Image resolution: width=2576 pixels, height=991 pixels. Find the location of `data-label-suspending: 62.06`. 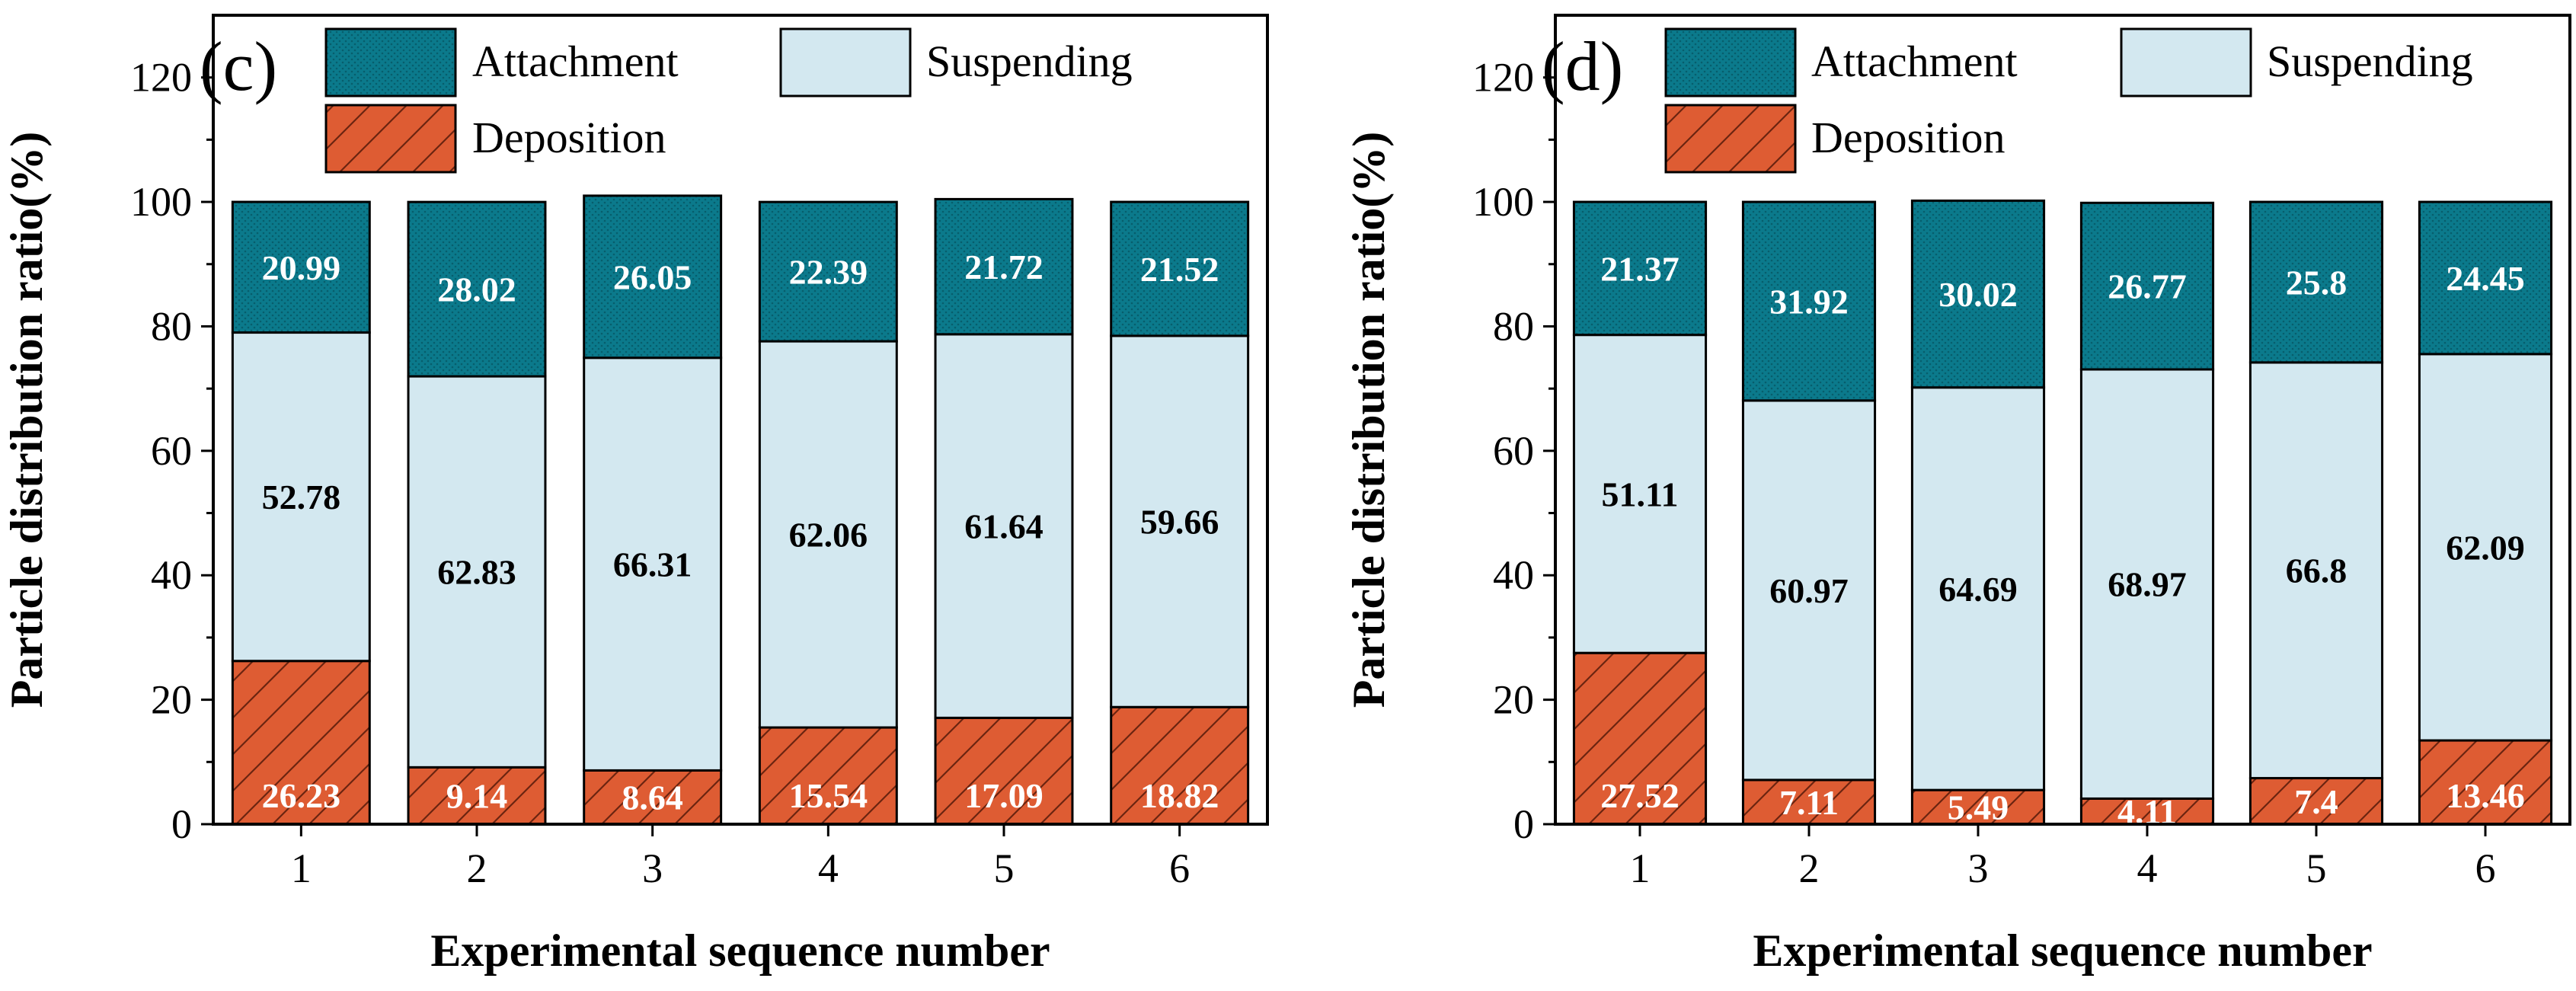

data-label-suspending: 62.06 is located at coordinates (828, 535).